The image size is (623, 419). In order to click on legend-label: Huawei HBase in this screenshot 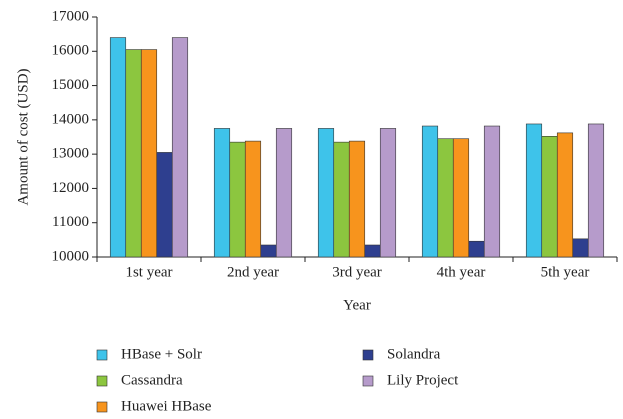, I will do `click(166, 406)`.